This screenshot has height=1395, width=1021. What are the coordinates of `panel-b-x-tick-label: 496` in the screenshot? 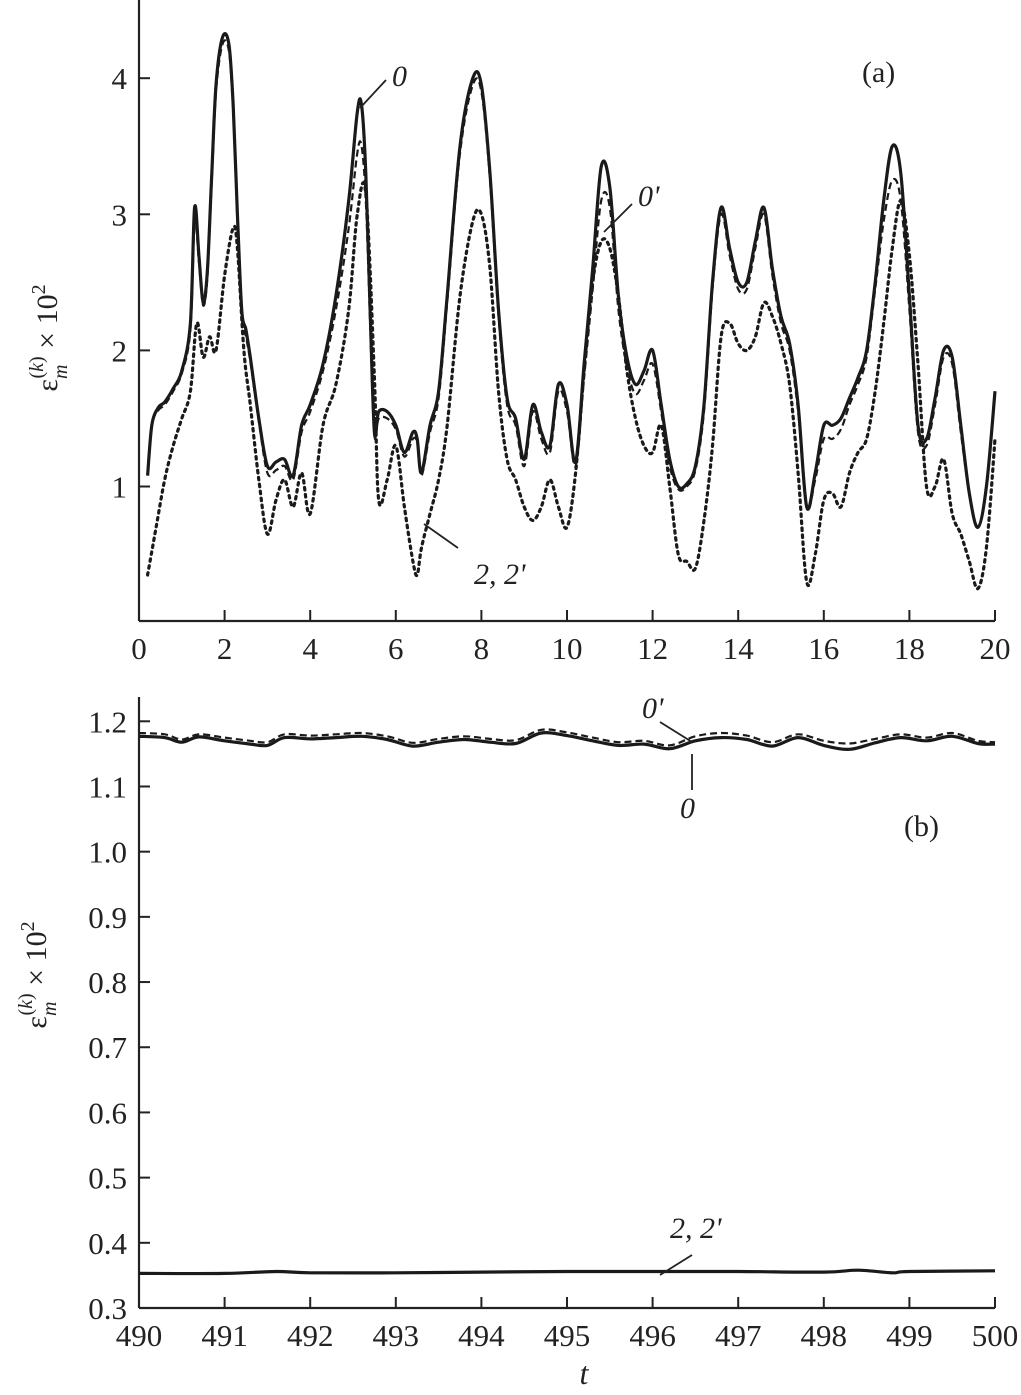 It's located at (652, 1335).